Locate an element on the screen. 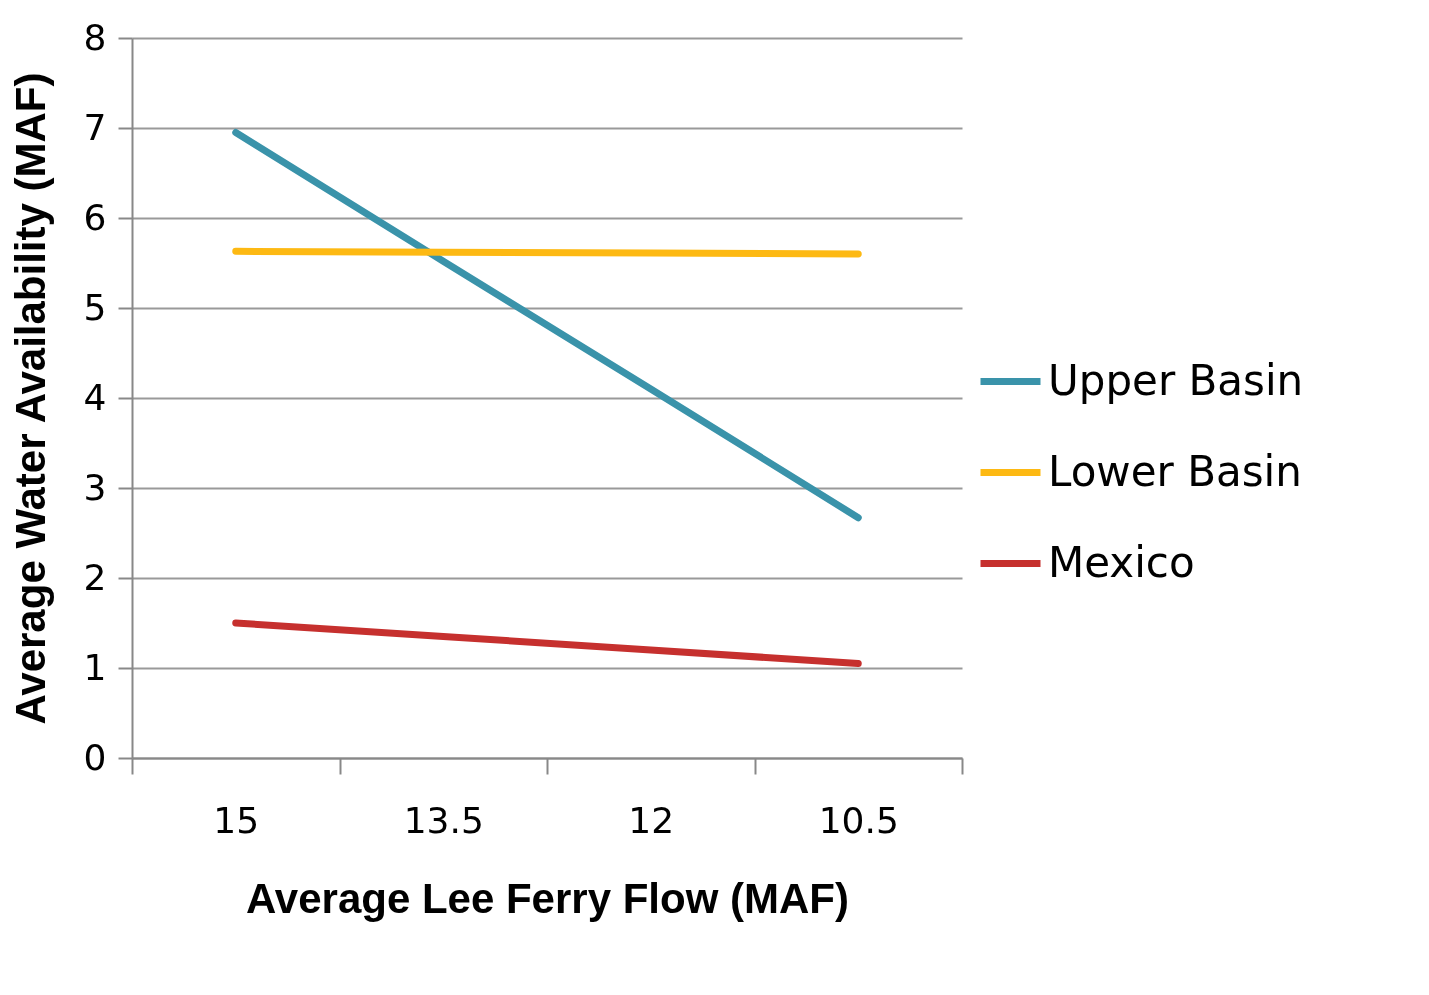 The height and width of the screenshot is (995, 1429). y-tick-label: 6 is located at coordinates (95, 217).